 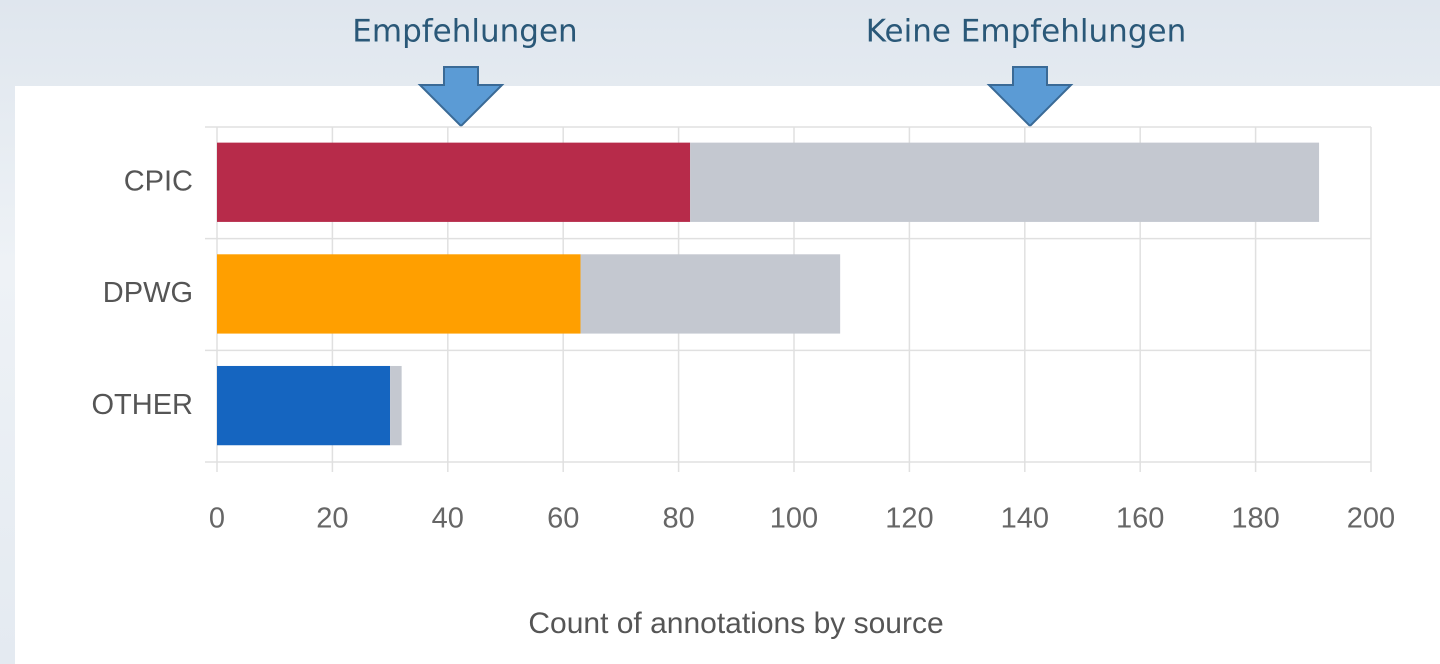 I want to click on x-tick-label: 180, so click(x=1255, y=519).